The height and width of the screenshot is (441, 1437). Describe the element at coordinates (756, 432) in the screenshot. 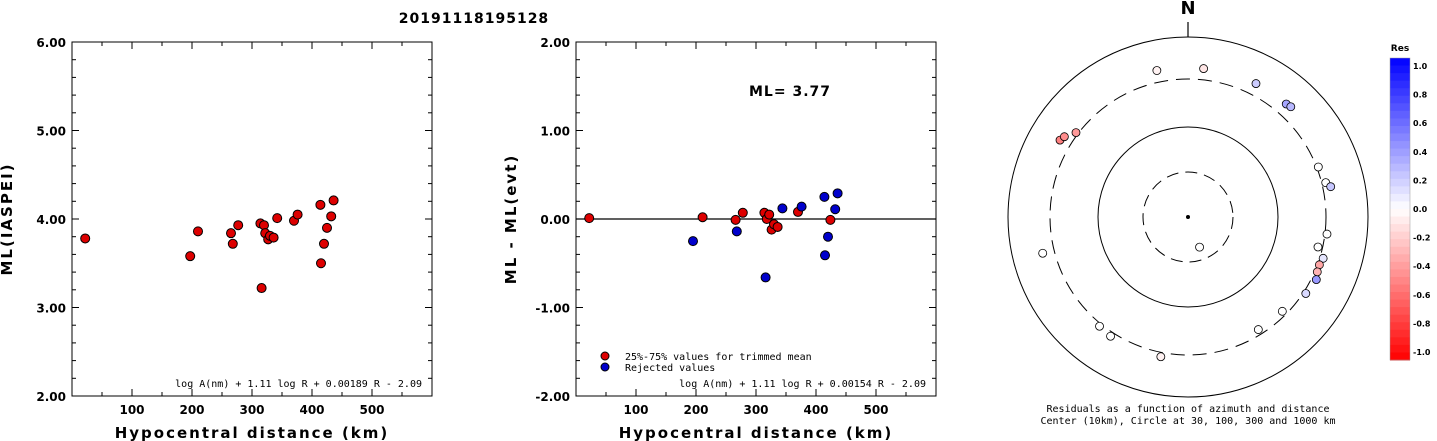

I see `x-axis-label: Hypocentral distance (km)` at that location.